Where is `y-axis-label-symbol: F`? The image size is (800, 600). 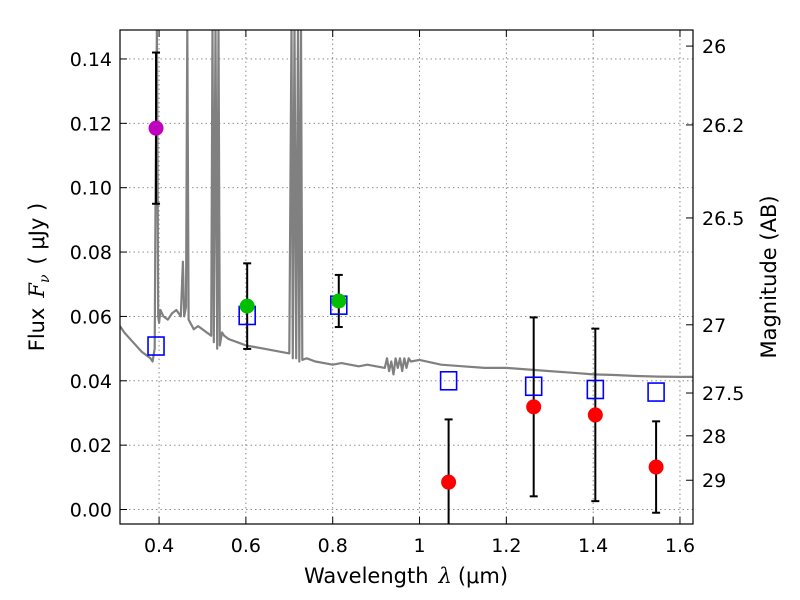 y-axis-label-symbol: F is located at coordinates (37, 290).